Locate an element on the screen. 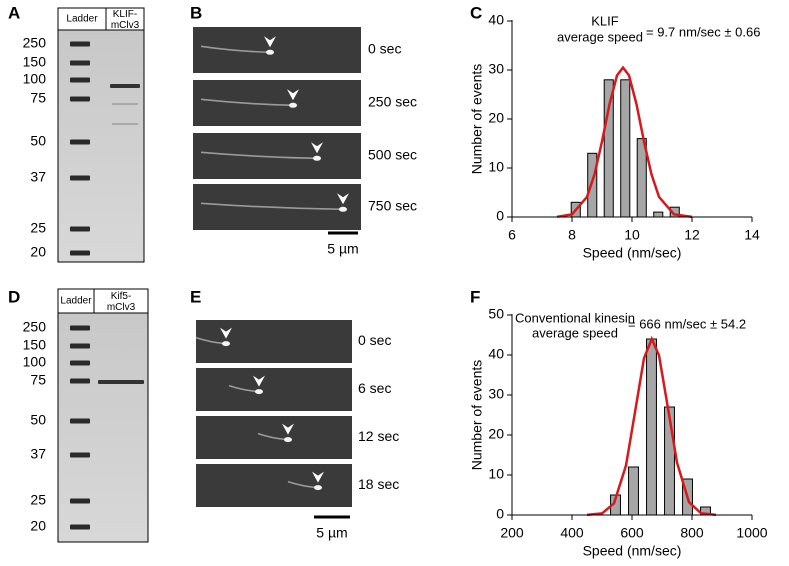  time-label: 12 sec is located at coordinates (378, 436).